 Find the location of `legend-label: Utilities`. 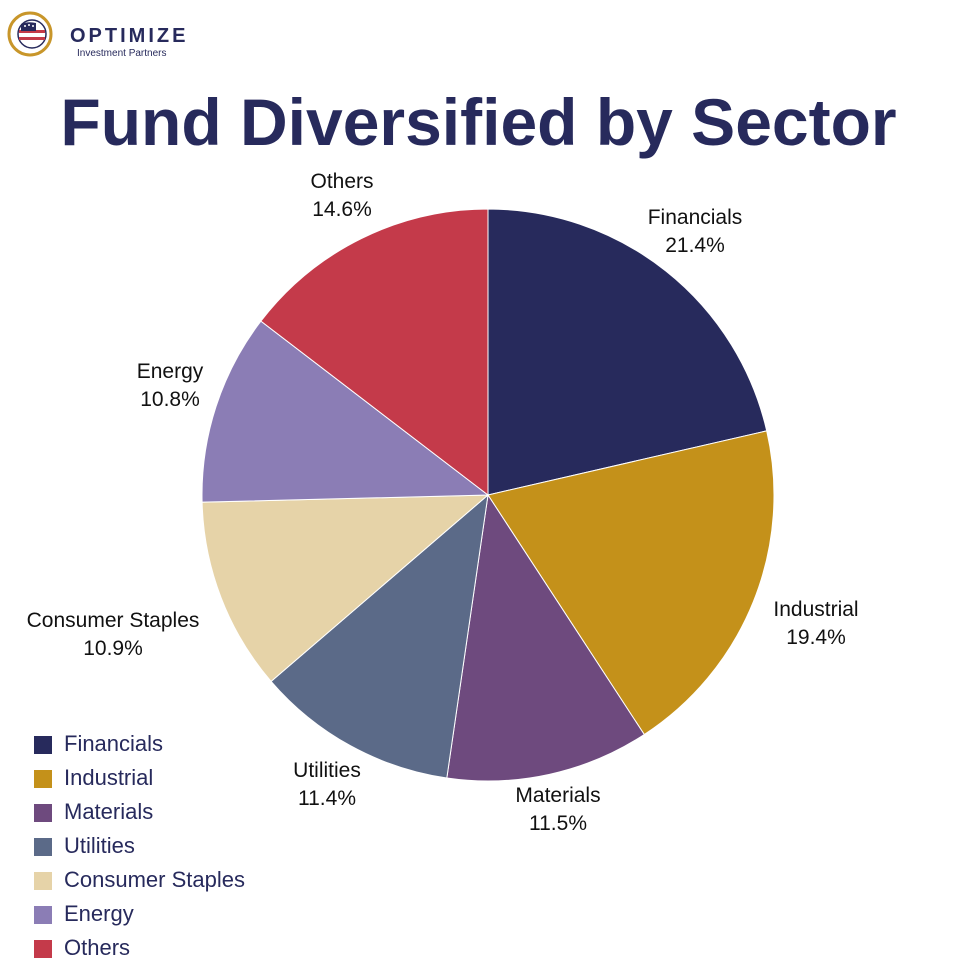

legend-label: Utilities is located at coordinates (99, 845).